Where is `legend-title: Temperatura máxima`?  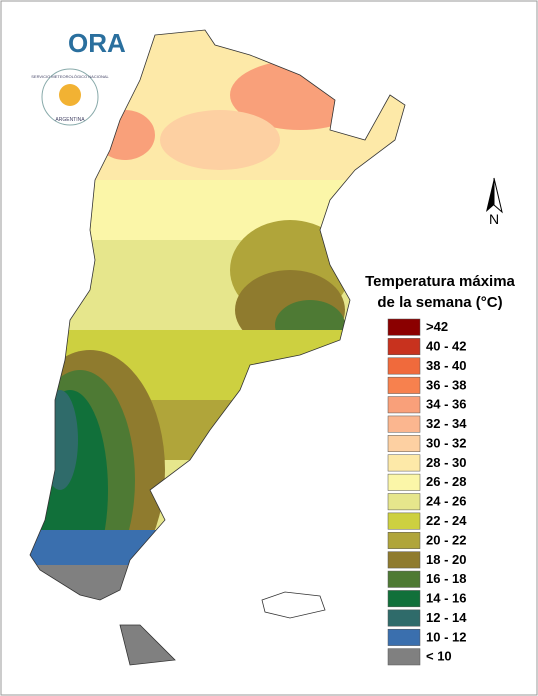
legend-title: Temperatura máxima is located at coordinates (440, 281).